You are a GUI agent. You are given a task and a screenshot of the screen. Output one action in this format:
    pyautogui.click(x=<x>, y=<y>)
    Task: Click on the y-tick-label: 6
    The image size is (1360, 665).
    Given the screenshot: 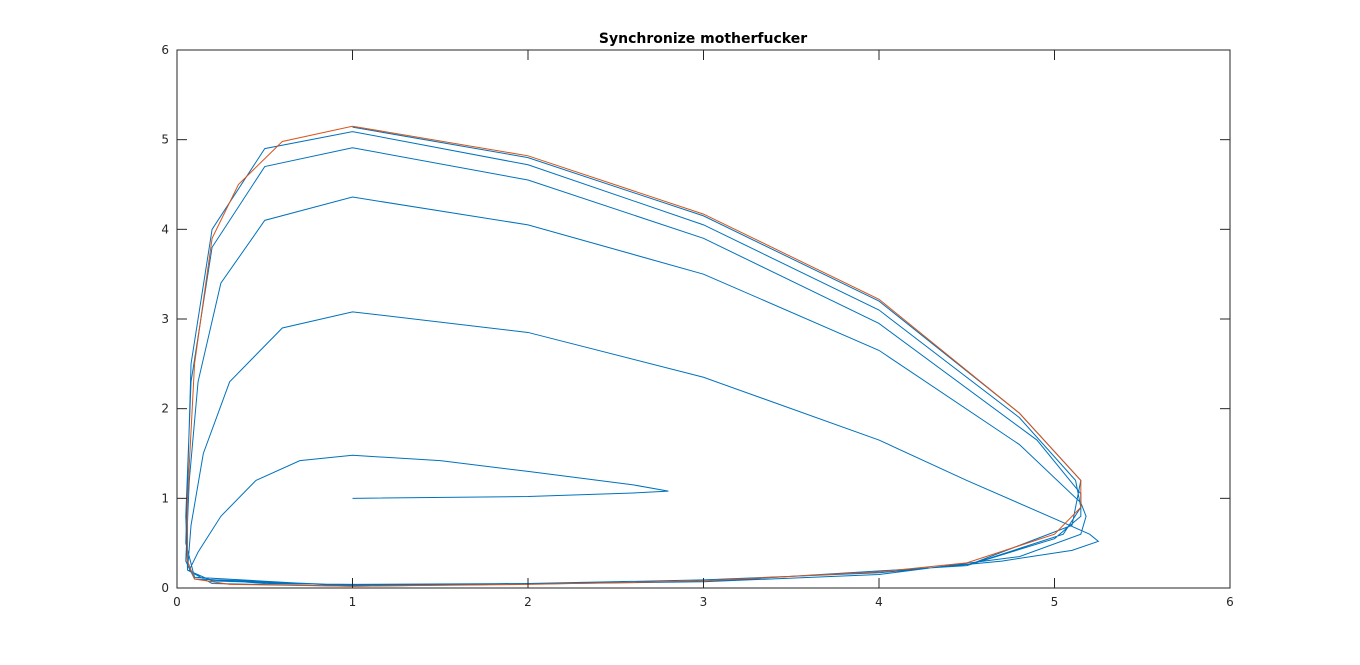 What is the action you would take?
    pyautogui.click(x=165, y=50)
    